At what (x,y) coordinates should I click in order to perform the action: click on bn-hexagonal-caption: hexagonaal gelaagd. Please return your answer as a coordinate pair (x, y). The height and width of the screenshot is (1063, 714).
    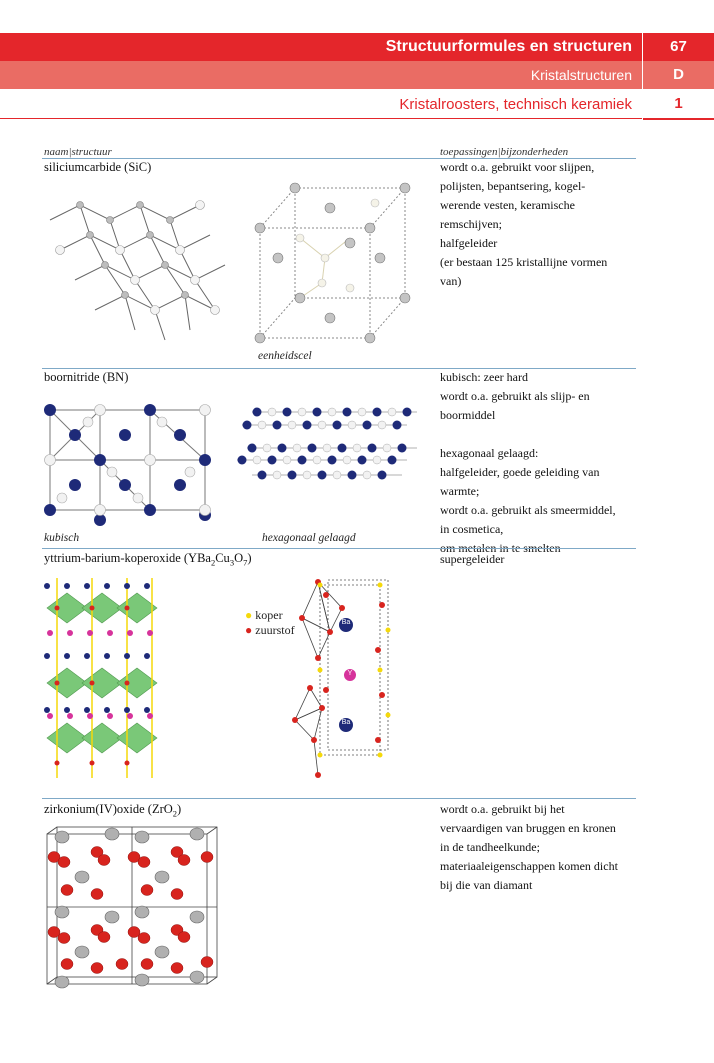
    Looking at the image, I should click on (309, 538).